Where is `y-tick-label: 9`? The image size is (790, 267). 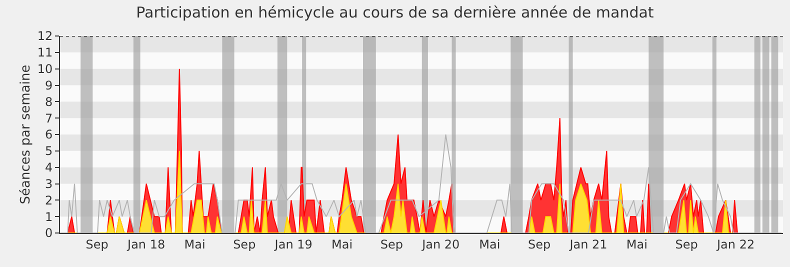 y-tick-label: 9 is located at coordinates (48, 85).